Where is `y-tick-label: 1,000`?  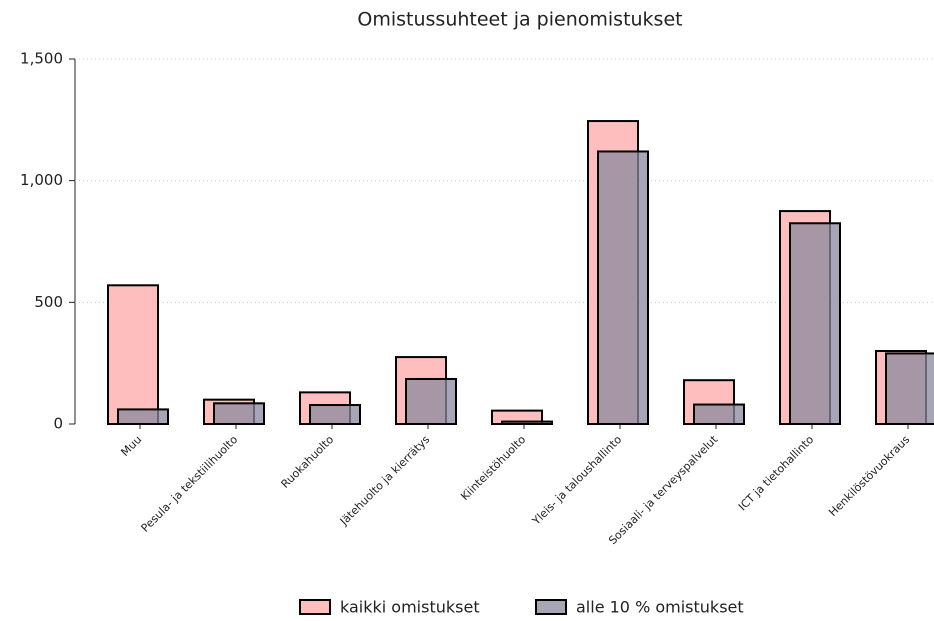 y-tick-label: 1,000 is located at coordinates (41, 180).